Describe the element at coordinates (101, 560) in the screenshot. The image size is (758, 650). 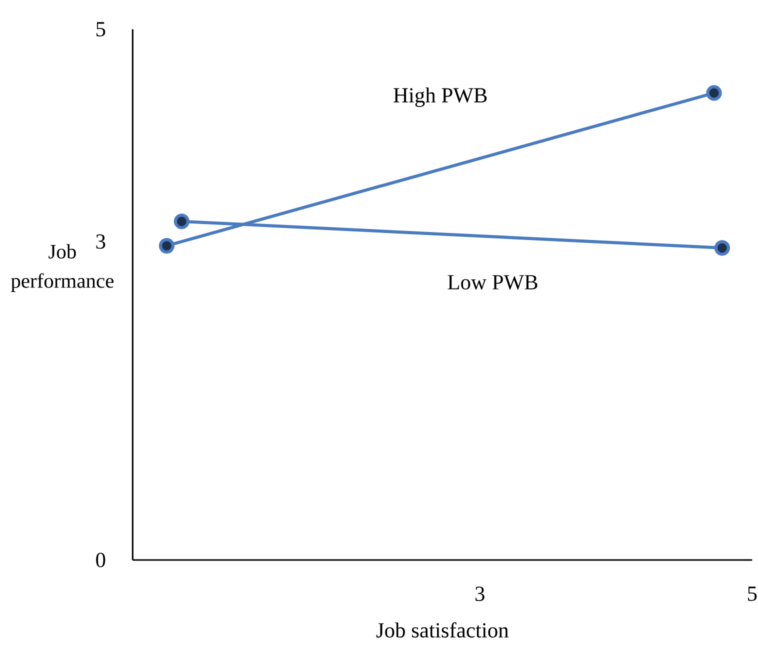
I see `y-tick-label: 0` at that location.